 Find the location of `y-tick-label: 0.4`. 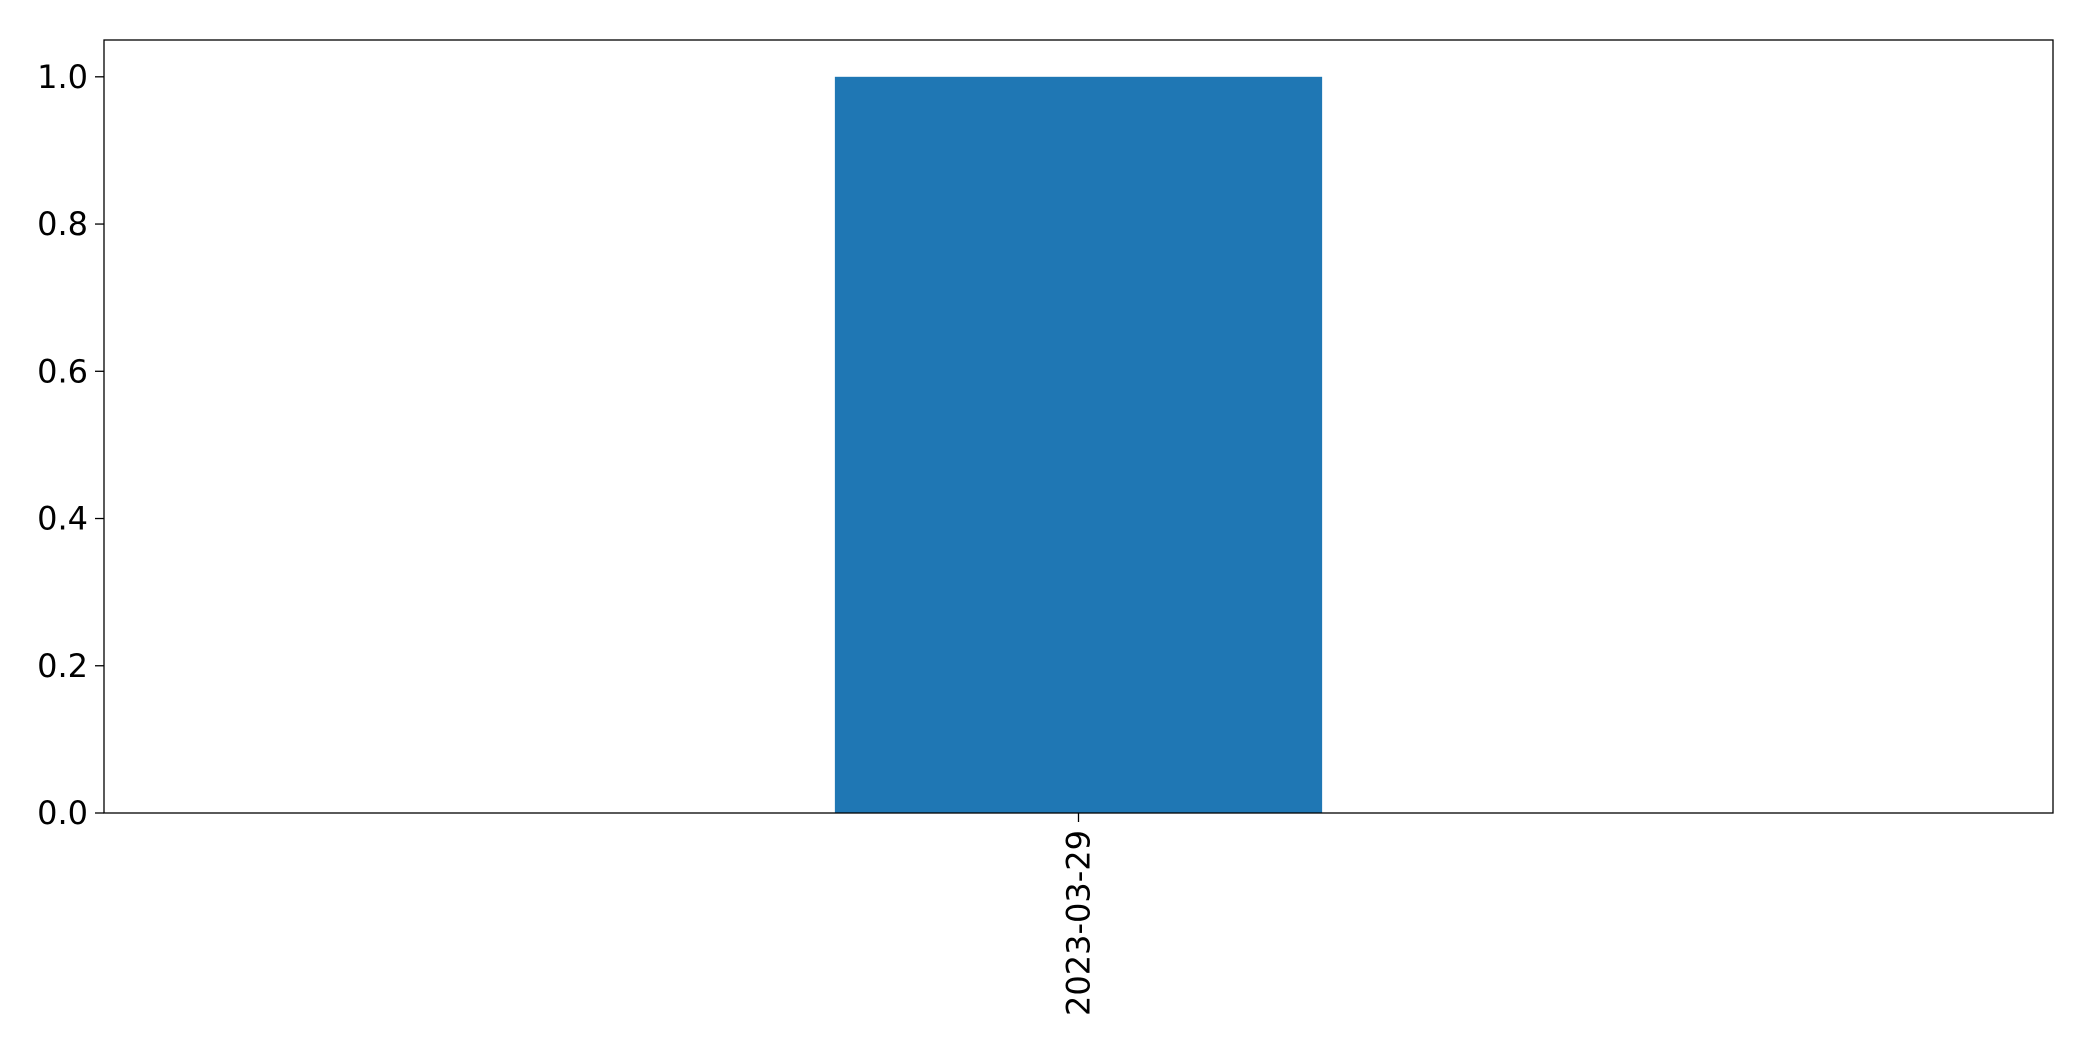

y-tick-label: 0.4 is located at coordinates (62, 519).